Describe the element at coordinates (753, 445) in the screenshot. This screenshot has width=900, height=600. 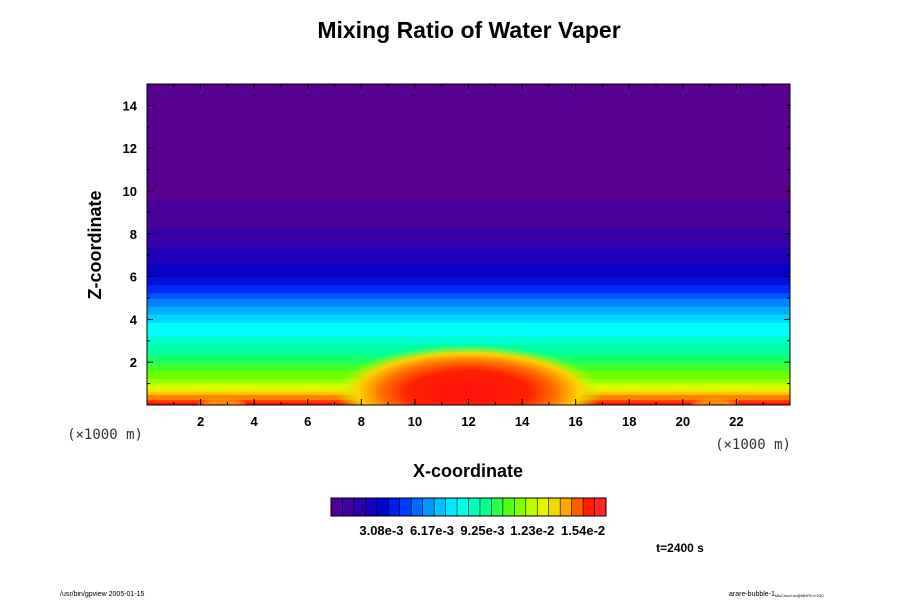
I see `x-scale-note: (×1000 m)` at that location.